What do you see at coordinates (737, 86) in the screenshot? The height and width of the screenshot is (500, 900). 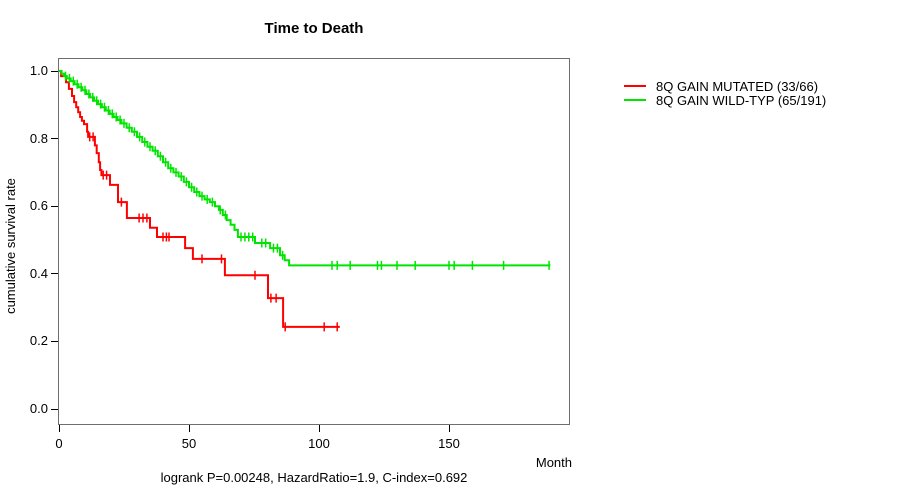 I see `legend-label-0: 8Q GAIN MUTATED (33/66)` at bounding box center [737, 86].